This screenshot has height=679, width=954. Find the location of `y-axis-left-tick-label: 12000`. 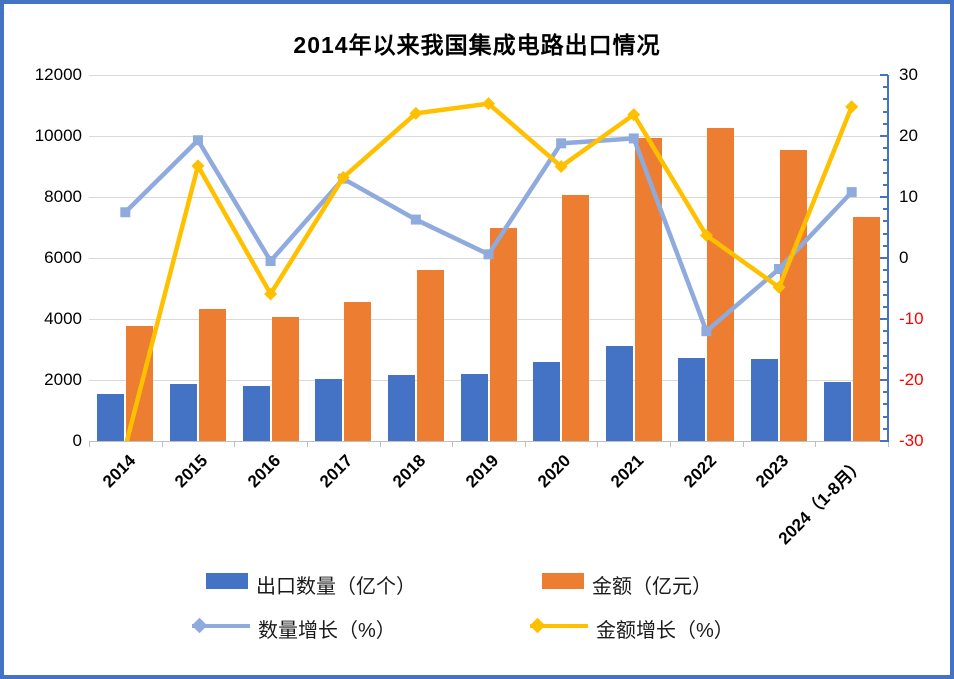

y-axis-left-tick-label: 12000 is located at coordinates (58, 74).